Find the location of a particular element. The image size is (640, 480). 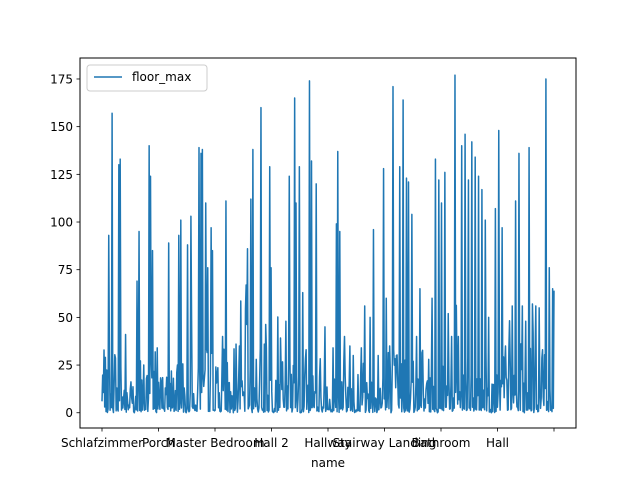

x-axis-title: name is located at coordinates (328, 463).